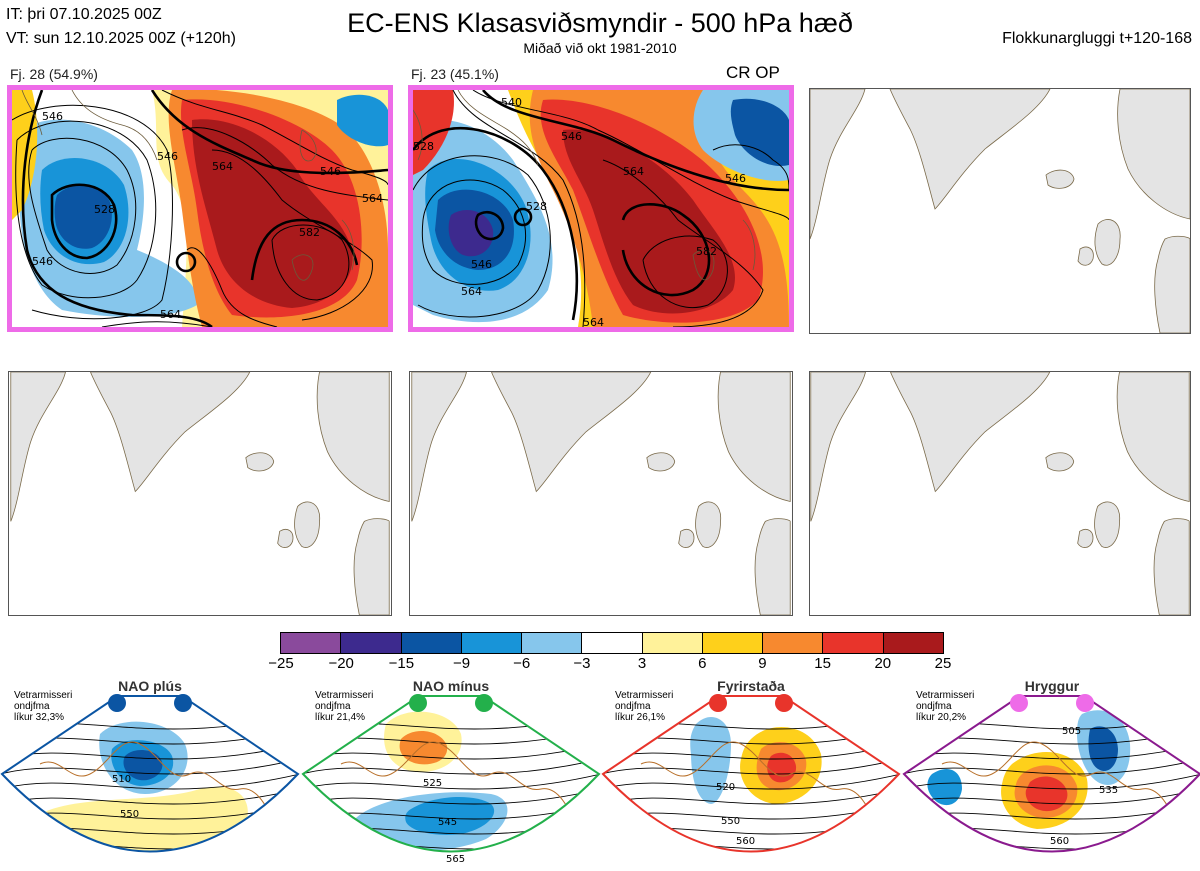 The image size is (1200, 871). What do you see at coordinates (753, 72) in the screenshot?
I see `cluster-2-tag: CR OP` at bounding box center [753, 72].